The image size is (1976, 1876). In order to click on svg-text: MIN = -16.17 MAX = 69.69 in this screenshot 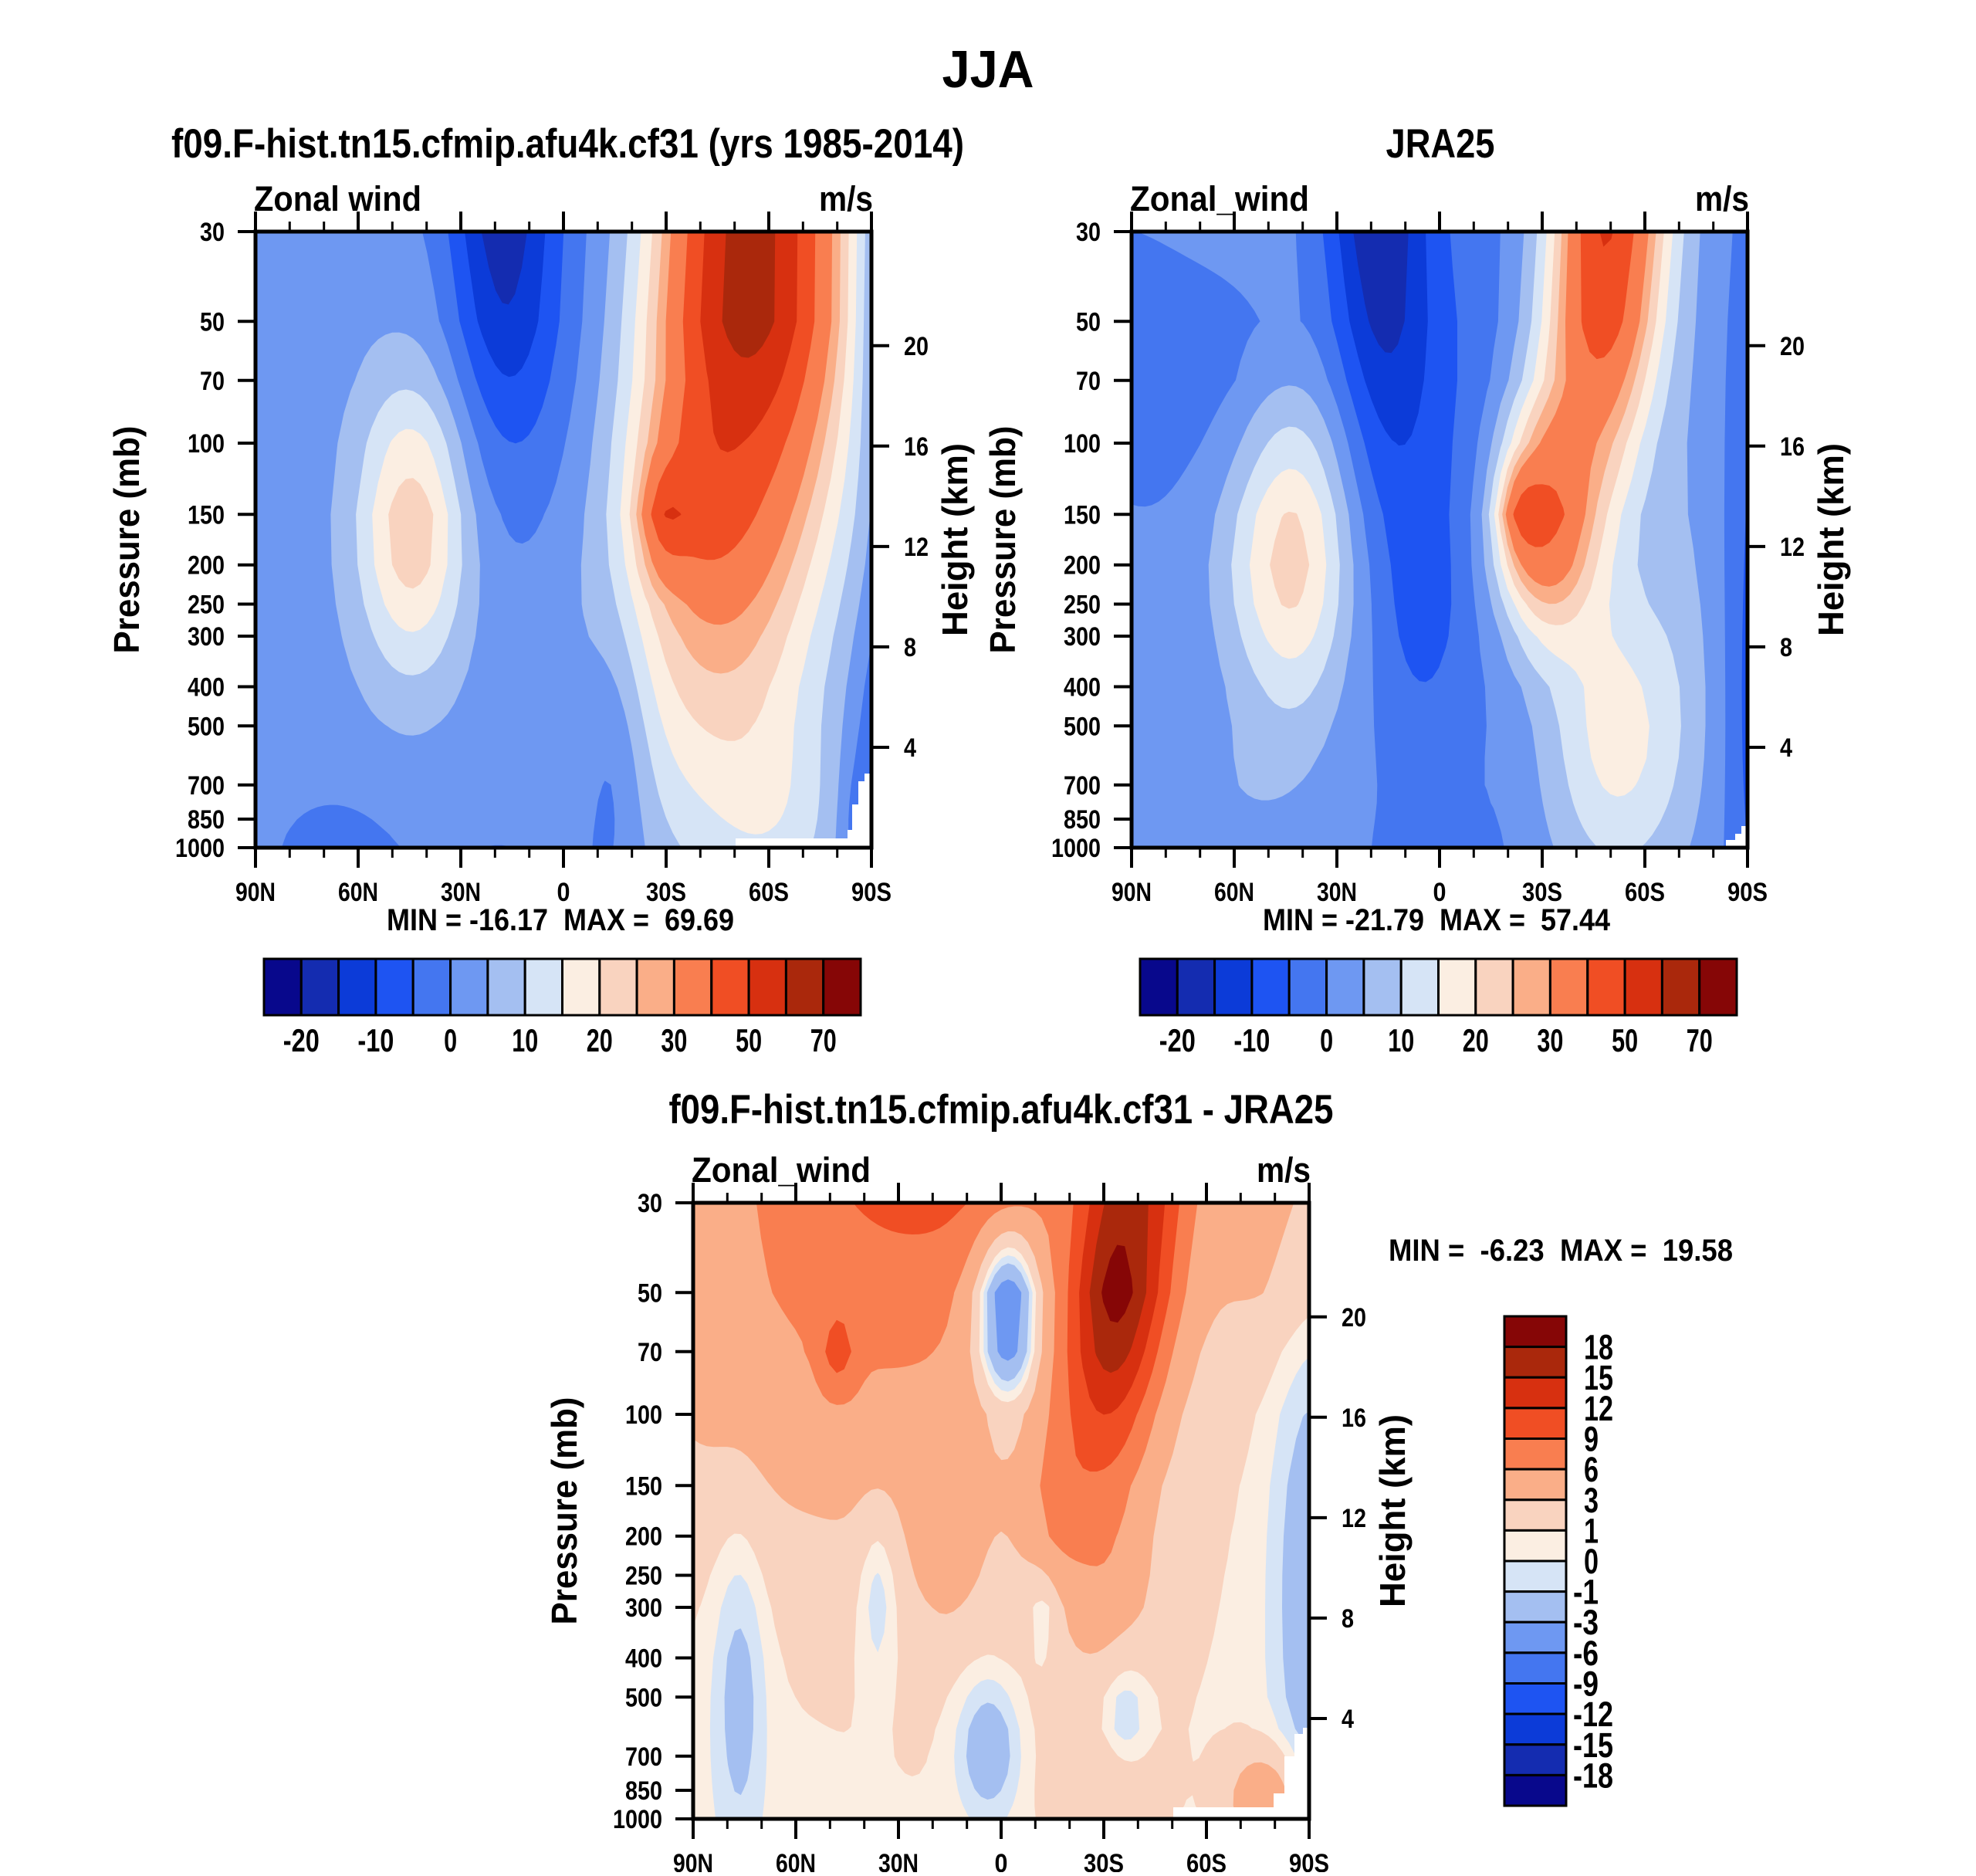, I will do `click(560, 920)`.